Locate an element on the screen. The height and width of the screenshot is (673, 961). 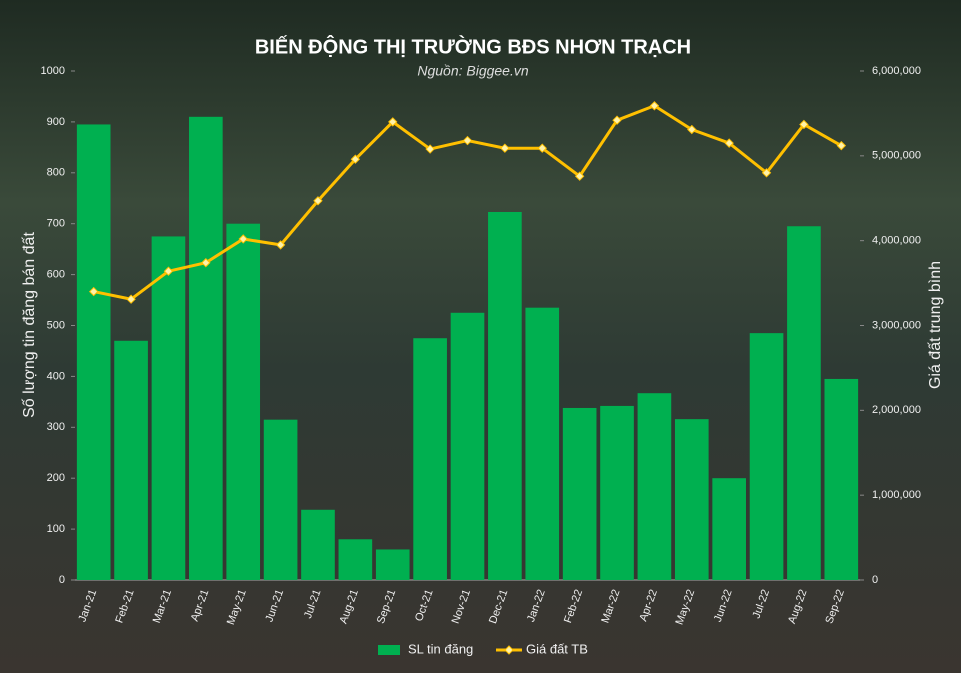
y2-tick-label: 6,000,000 is located at coordinates (896, 71).